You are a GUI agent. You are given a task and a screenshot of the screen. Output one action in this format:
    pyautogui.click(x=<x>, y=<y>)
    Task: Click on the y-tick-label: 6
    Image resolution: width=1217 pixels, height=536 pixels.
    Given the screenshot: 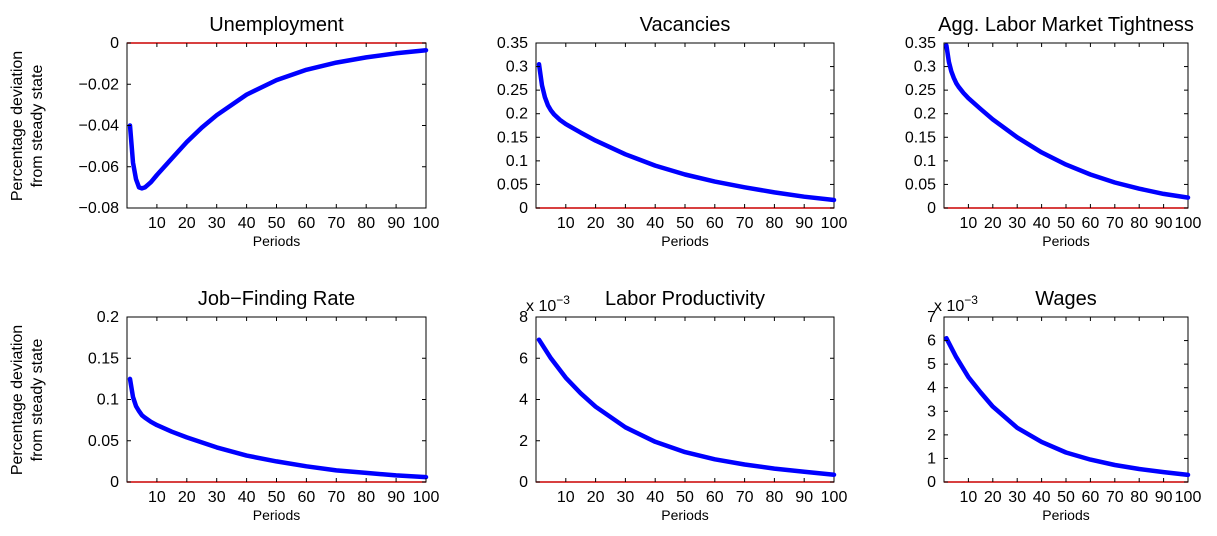 What is the action you would take?
    pyautogui.click(x=523, y=358)
    